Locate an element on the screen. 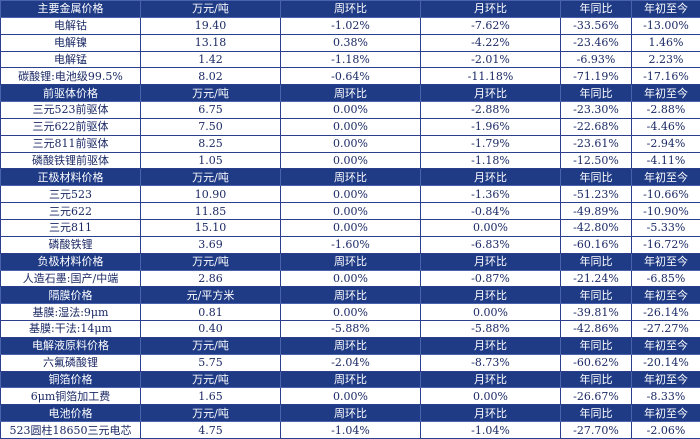 The image size is (700, 439). value-cell-year: -42.80% is located at coordinates (596, 227).